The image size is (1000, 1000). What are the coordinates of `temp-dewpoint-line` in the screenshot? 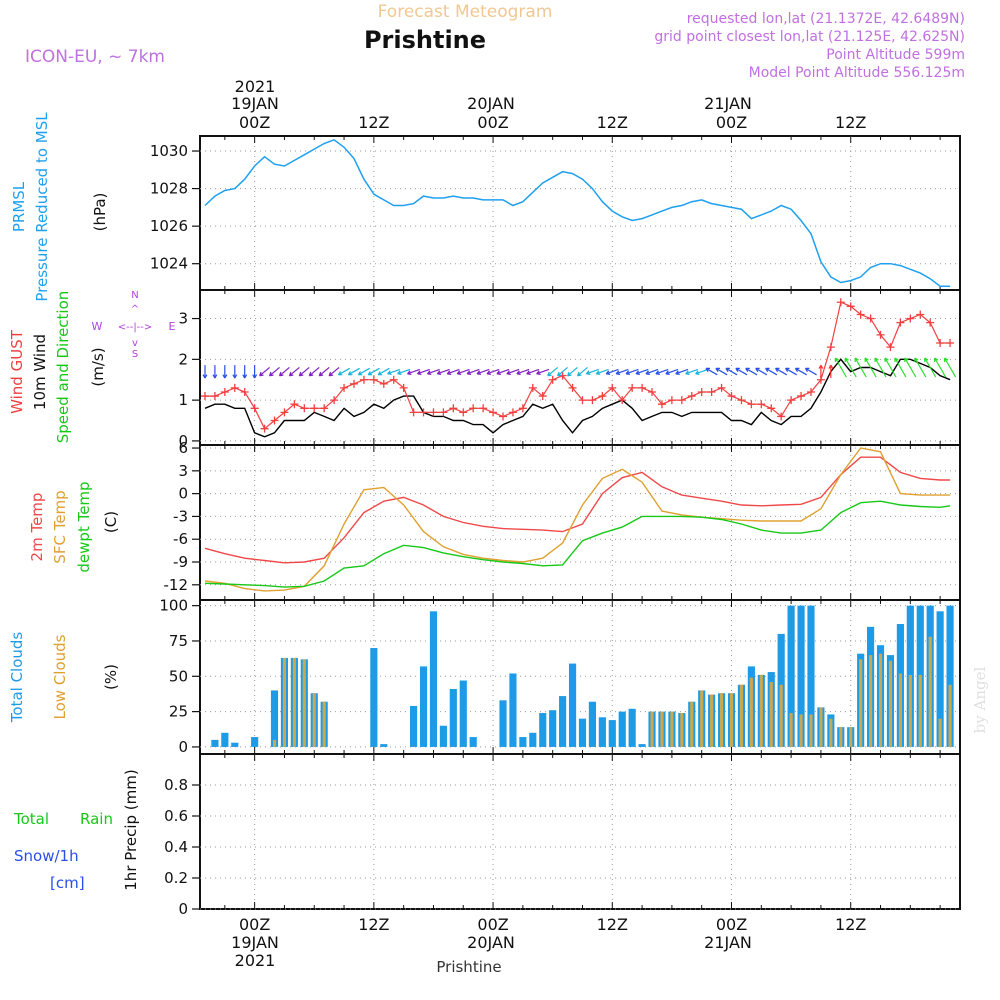 It's located at (577, 544).